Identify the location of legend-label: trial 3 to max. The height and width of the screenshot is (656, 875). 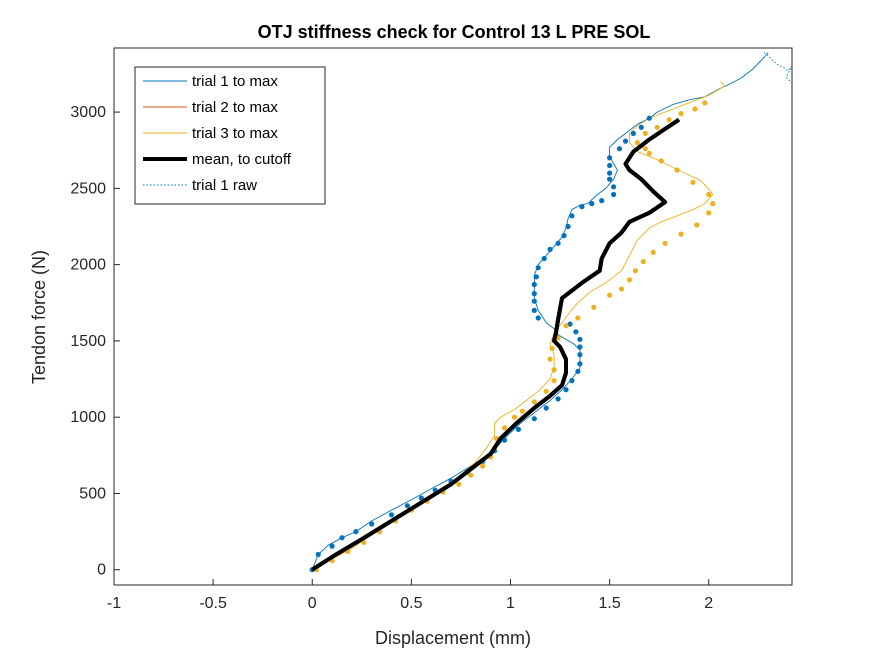
(235, 133).